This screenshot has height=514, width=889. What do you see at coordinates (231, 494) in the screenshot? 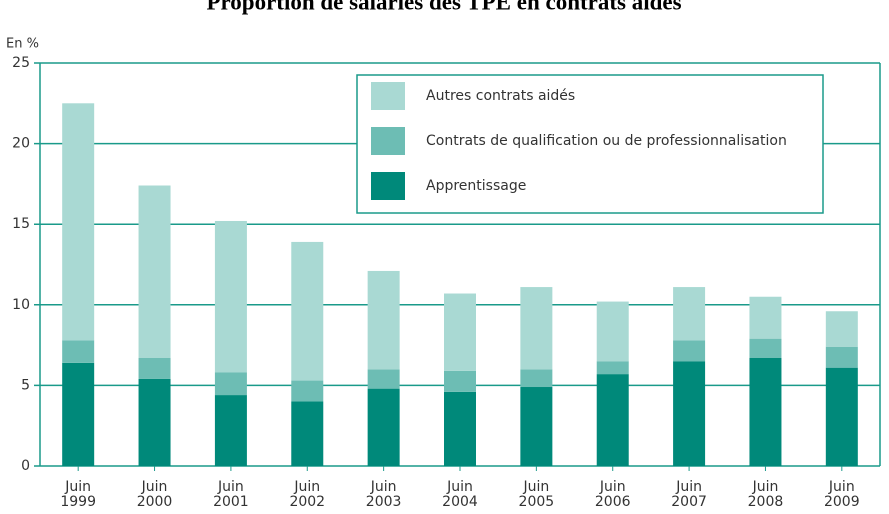
I see `x-tick-label: Juin 2001` at bounding box center [231, 494].